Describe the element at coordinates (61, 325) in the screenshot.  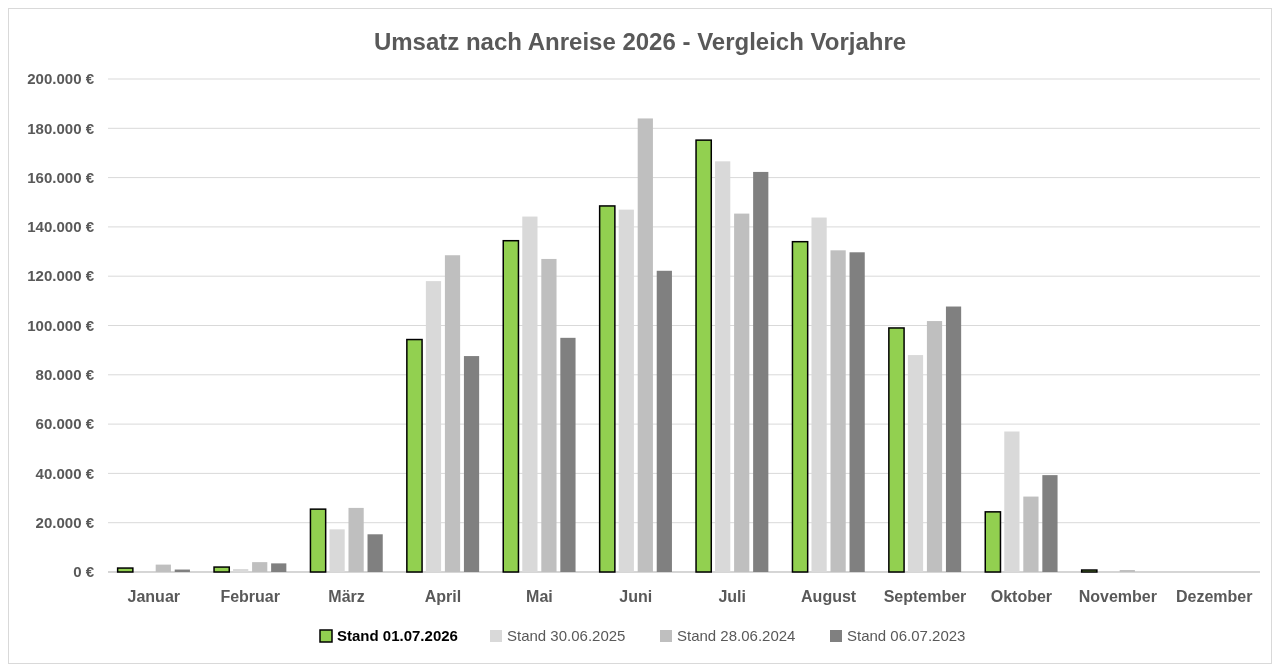
I see `y-tick-label: 100.000 €` at that location.